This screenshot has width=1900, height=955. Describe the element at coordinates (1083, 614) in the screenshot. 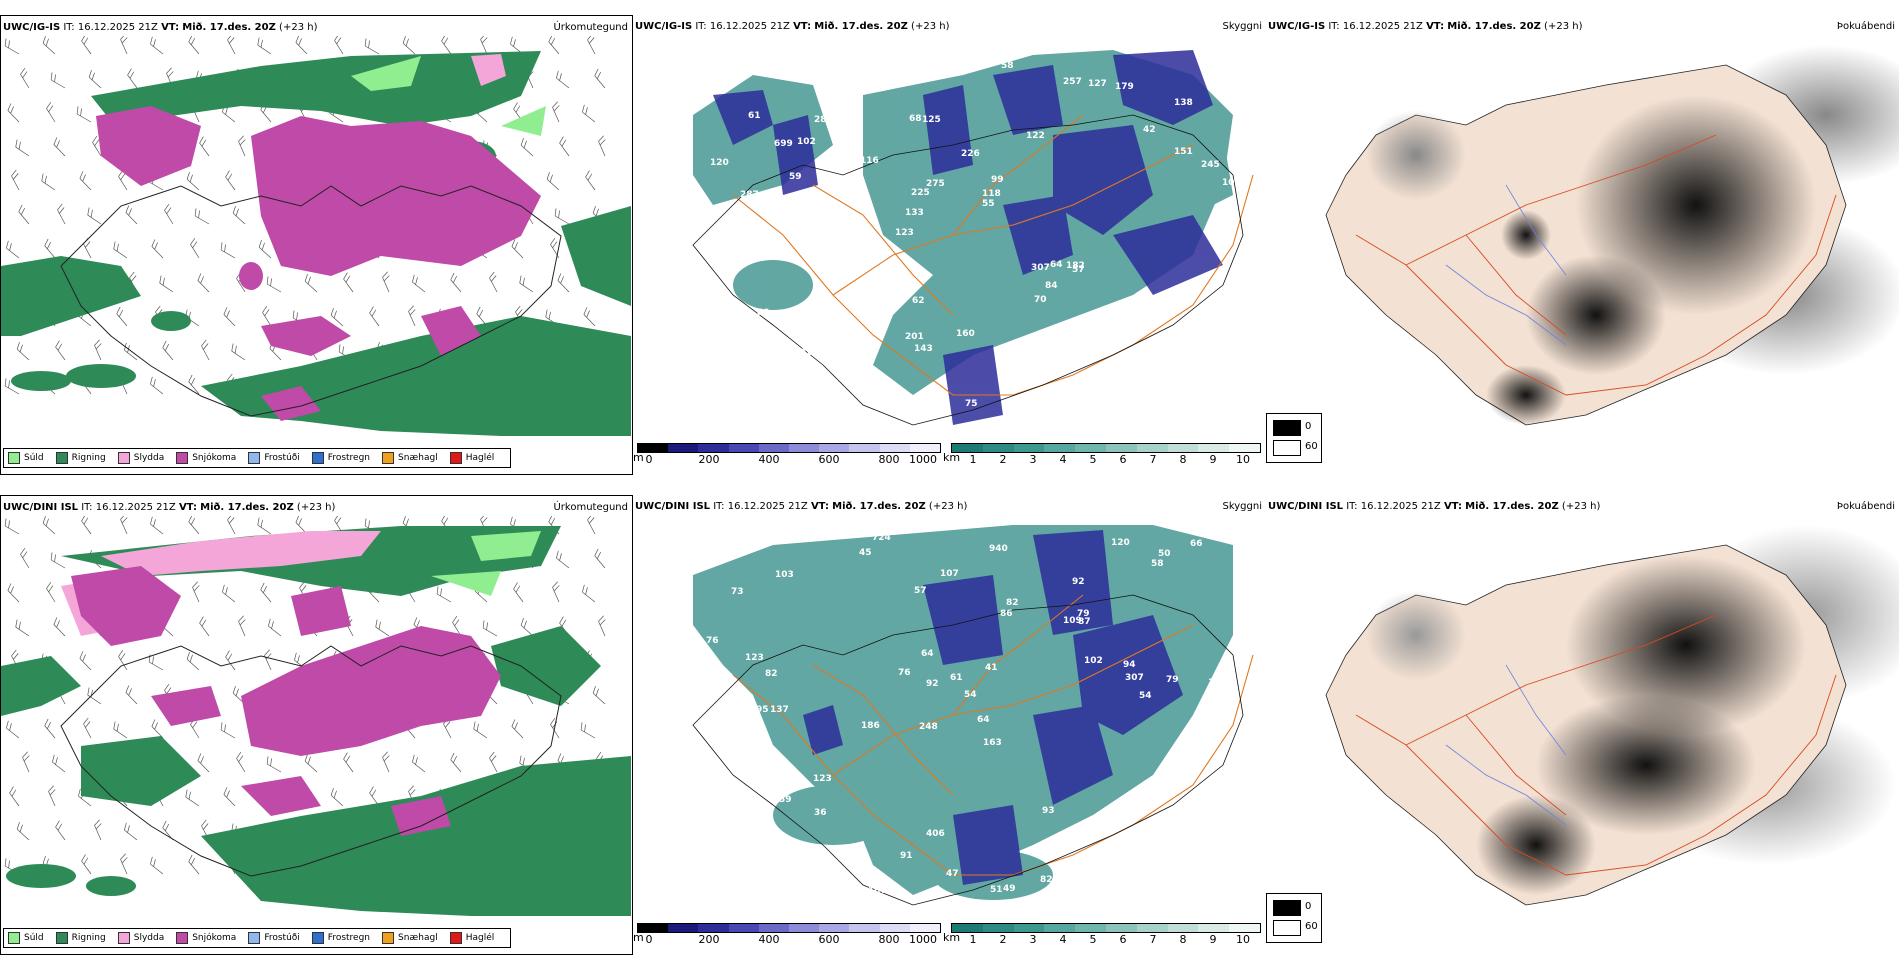

I see `cloud-base-label: 79` at that location.